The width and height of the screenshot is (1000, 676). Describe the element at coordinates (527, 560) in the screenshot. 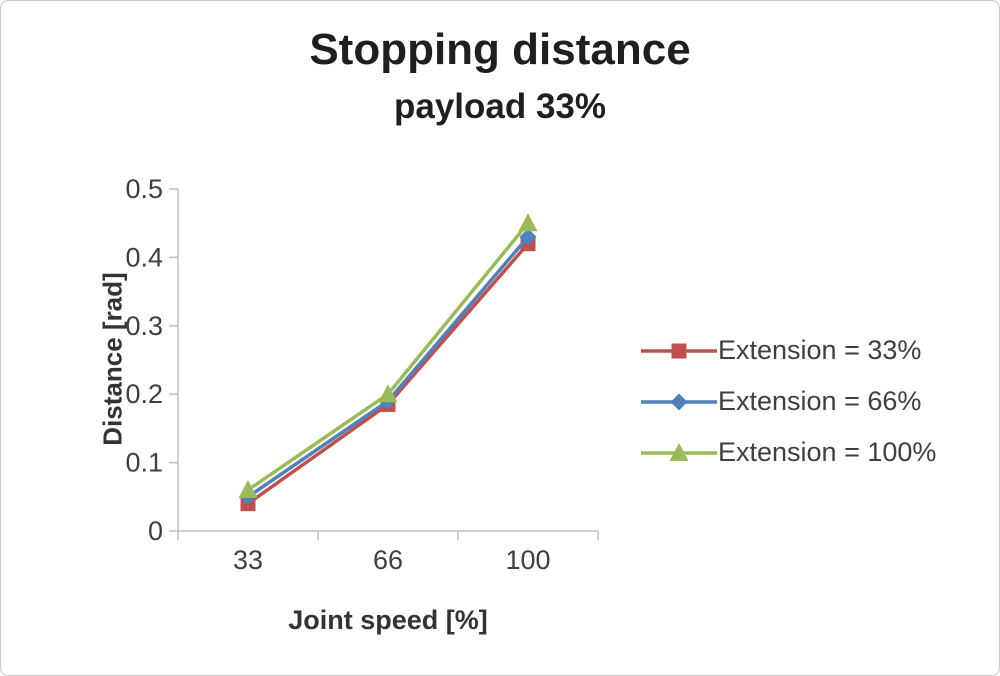

I see `x-tick-label: 100` at that location.